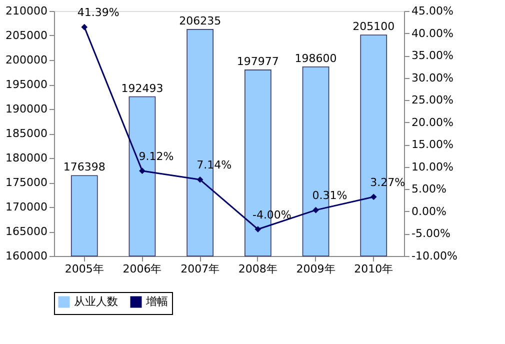 The width and height of the screenshot is (505, 344). What do you see at coordinates (433, 100) in the screenshot?
I see `y2-tick-label: 25.00%` at bounding box center [433, 100].